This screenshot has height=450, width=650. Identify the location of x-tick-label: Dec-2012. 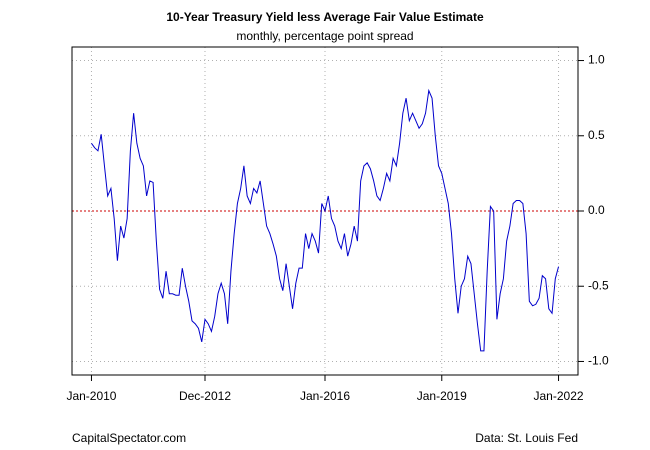
(205, 396).